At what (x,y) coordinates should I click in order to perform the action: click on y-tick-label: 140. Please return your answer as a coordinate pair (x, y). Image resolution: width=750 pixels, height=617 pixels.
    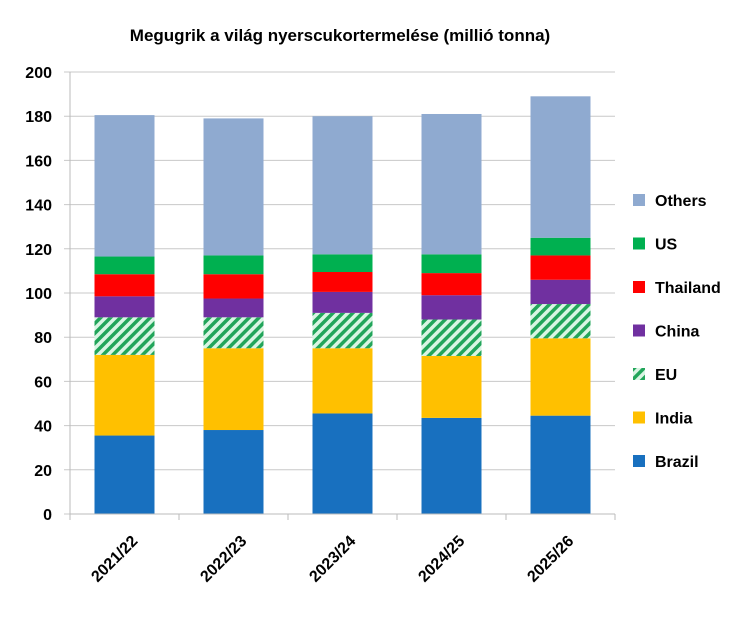
    Looking at the image, I should click on (38, 206).